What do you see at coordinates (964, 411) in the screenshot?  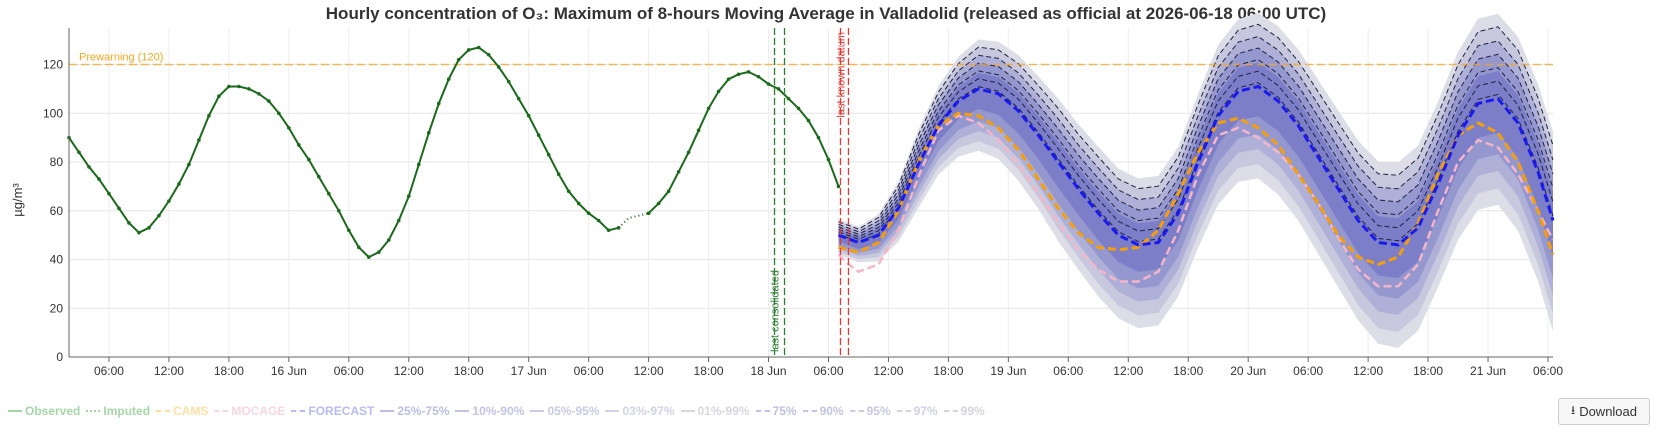 I see `legend-item: 99%` at bounding box center [964, 411].